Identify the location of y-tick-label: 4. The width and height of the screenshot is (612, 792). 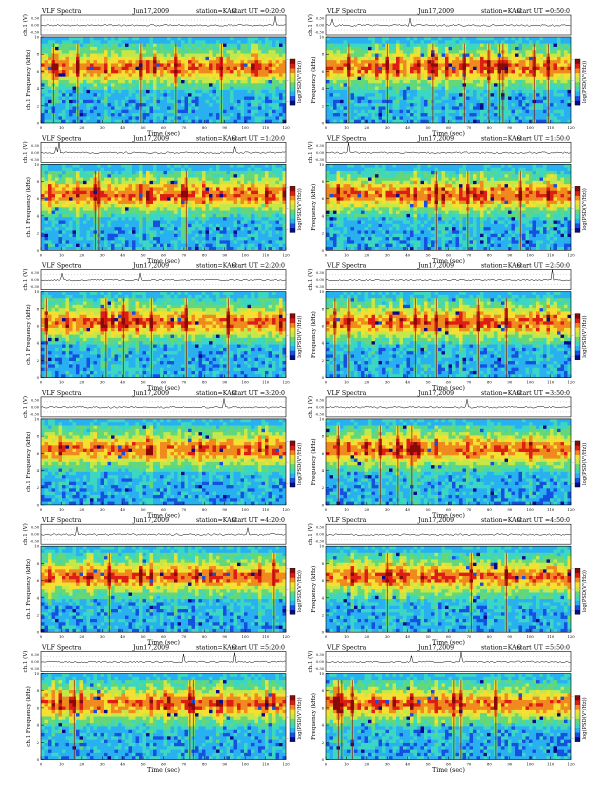
(323, 343).